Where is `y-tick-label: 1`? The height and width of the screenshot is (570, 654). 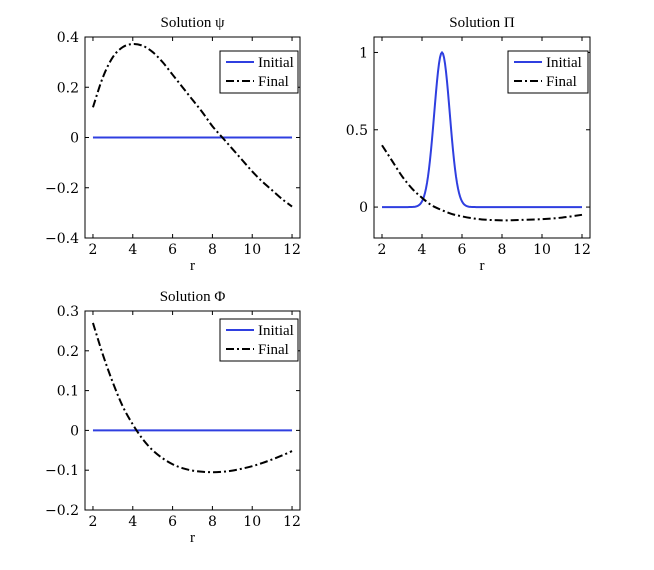
y-tick-label: 1 is located at coordinates (363, 53).